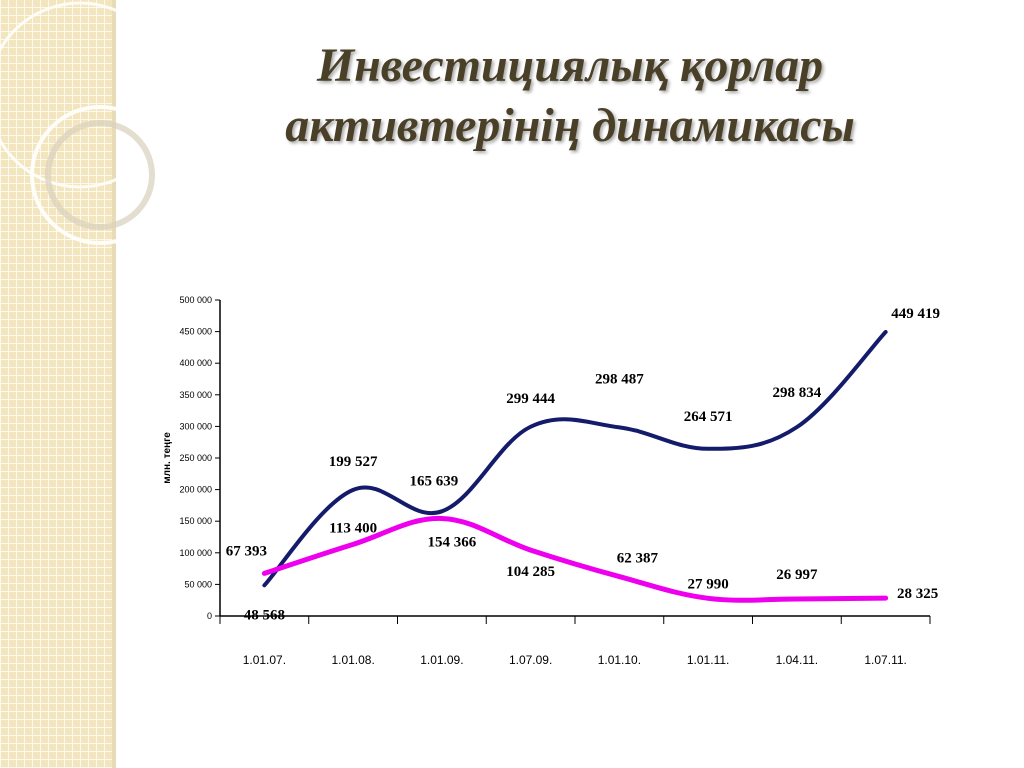 This screenshot has width=1024, height=768. I want to click on y-tick-label: 50 000, so click(198, 584).